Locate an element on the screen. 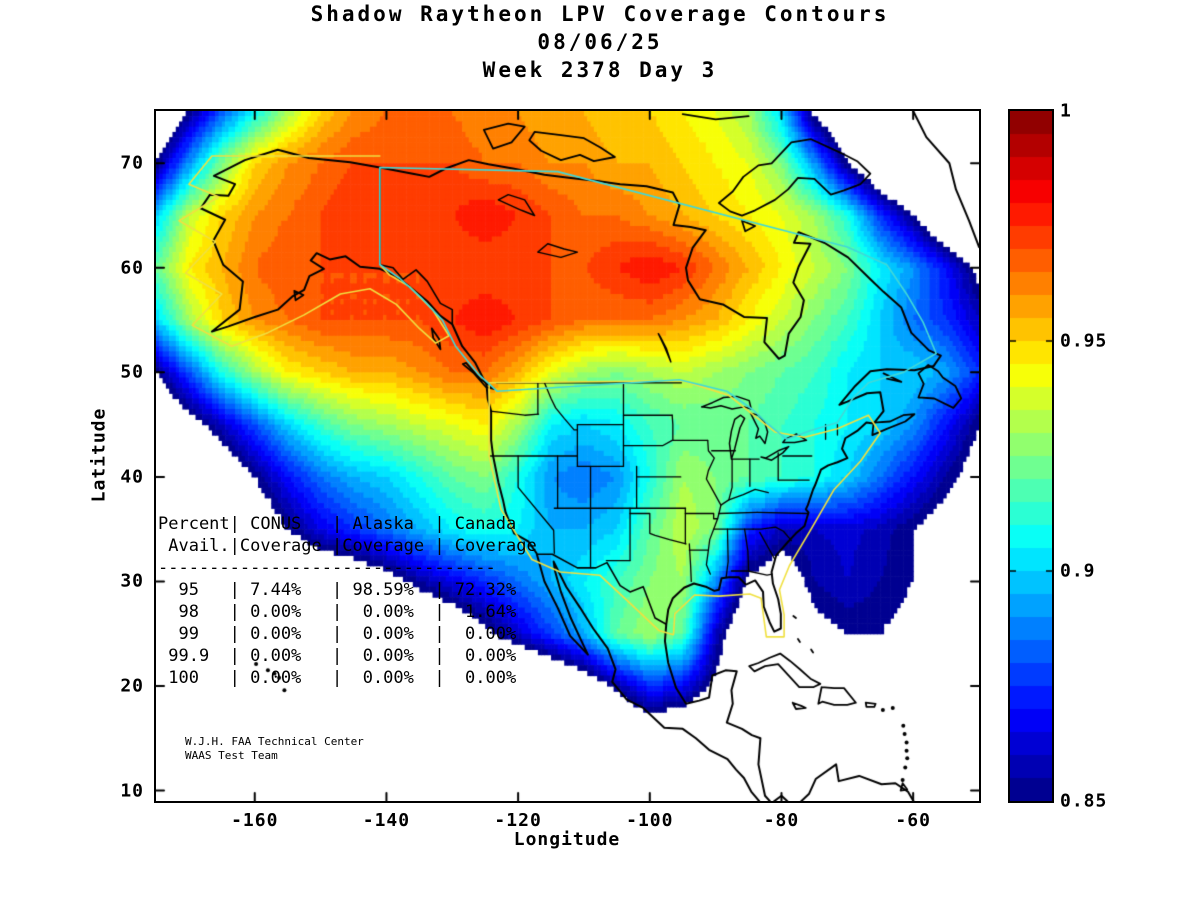 This screenshot has height=900, width=1200. x-axis-label: Longitude is located at coordinates (567, 839).